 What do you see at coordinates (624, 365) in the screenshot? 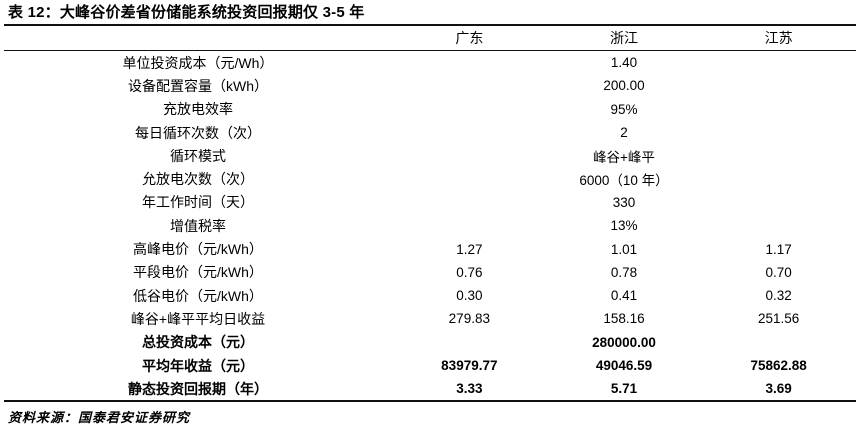
I see `value-cell-zhejiang: 49046.59` at bounding box center [624, 365].